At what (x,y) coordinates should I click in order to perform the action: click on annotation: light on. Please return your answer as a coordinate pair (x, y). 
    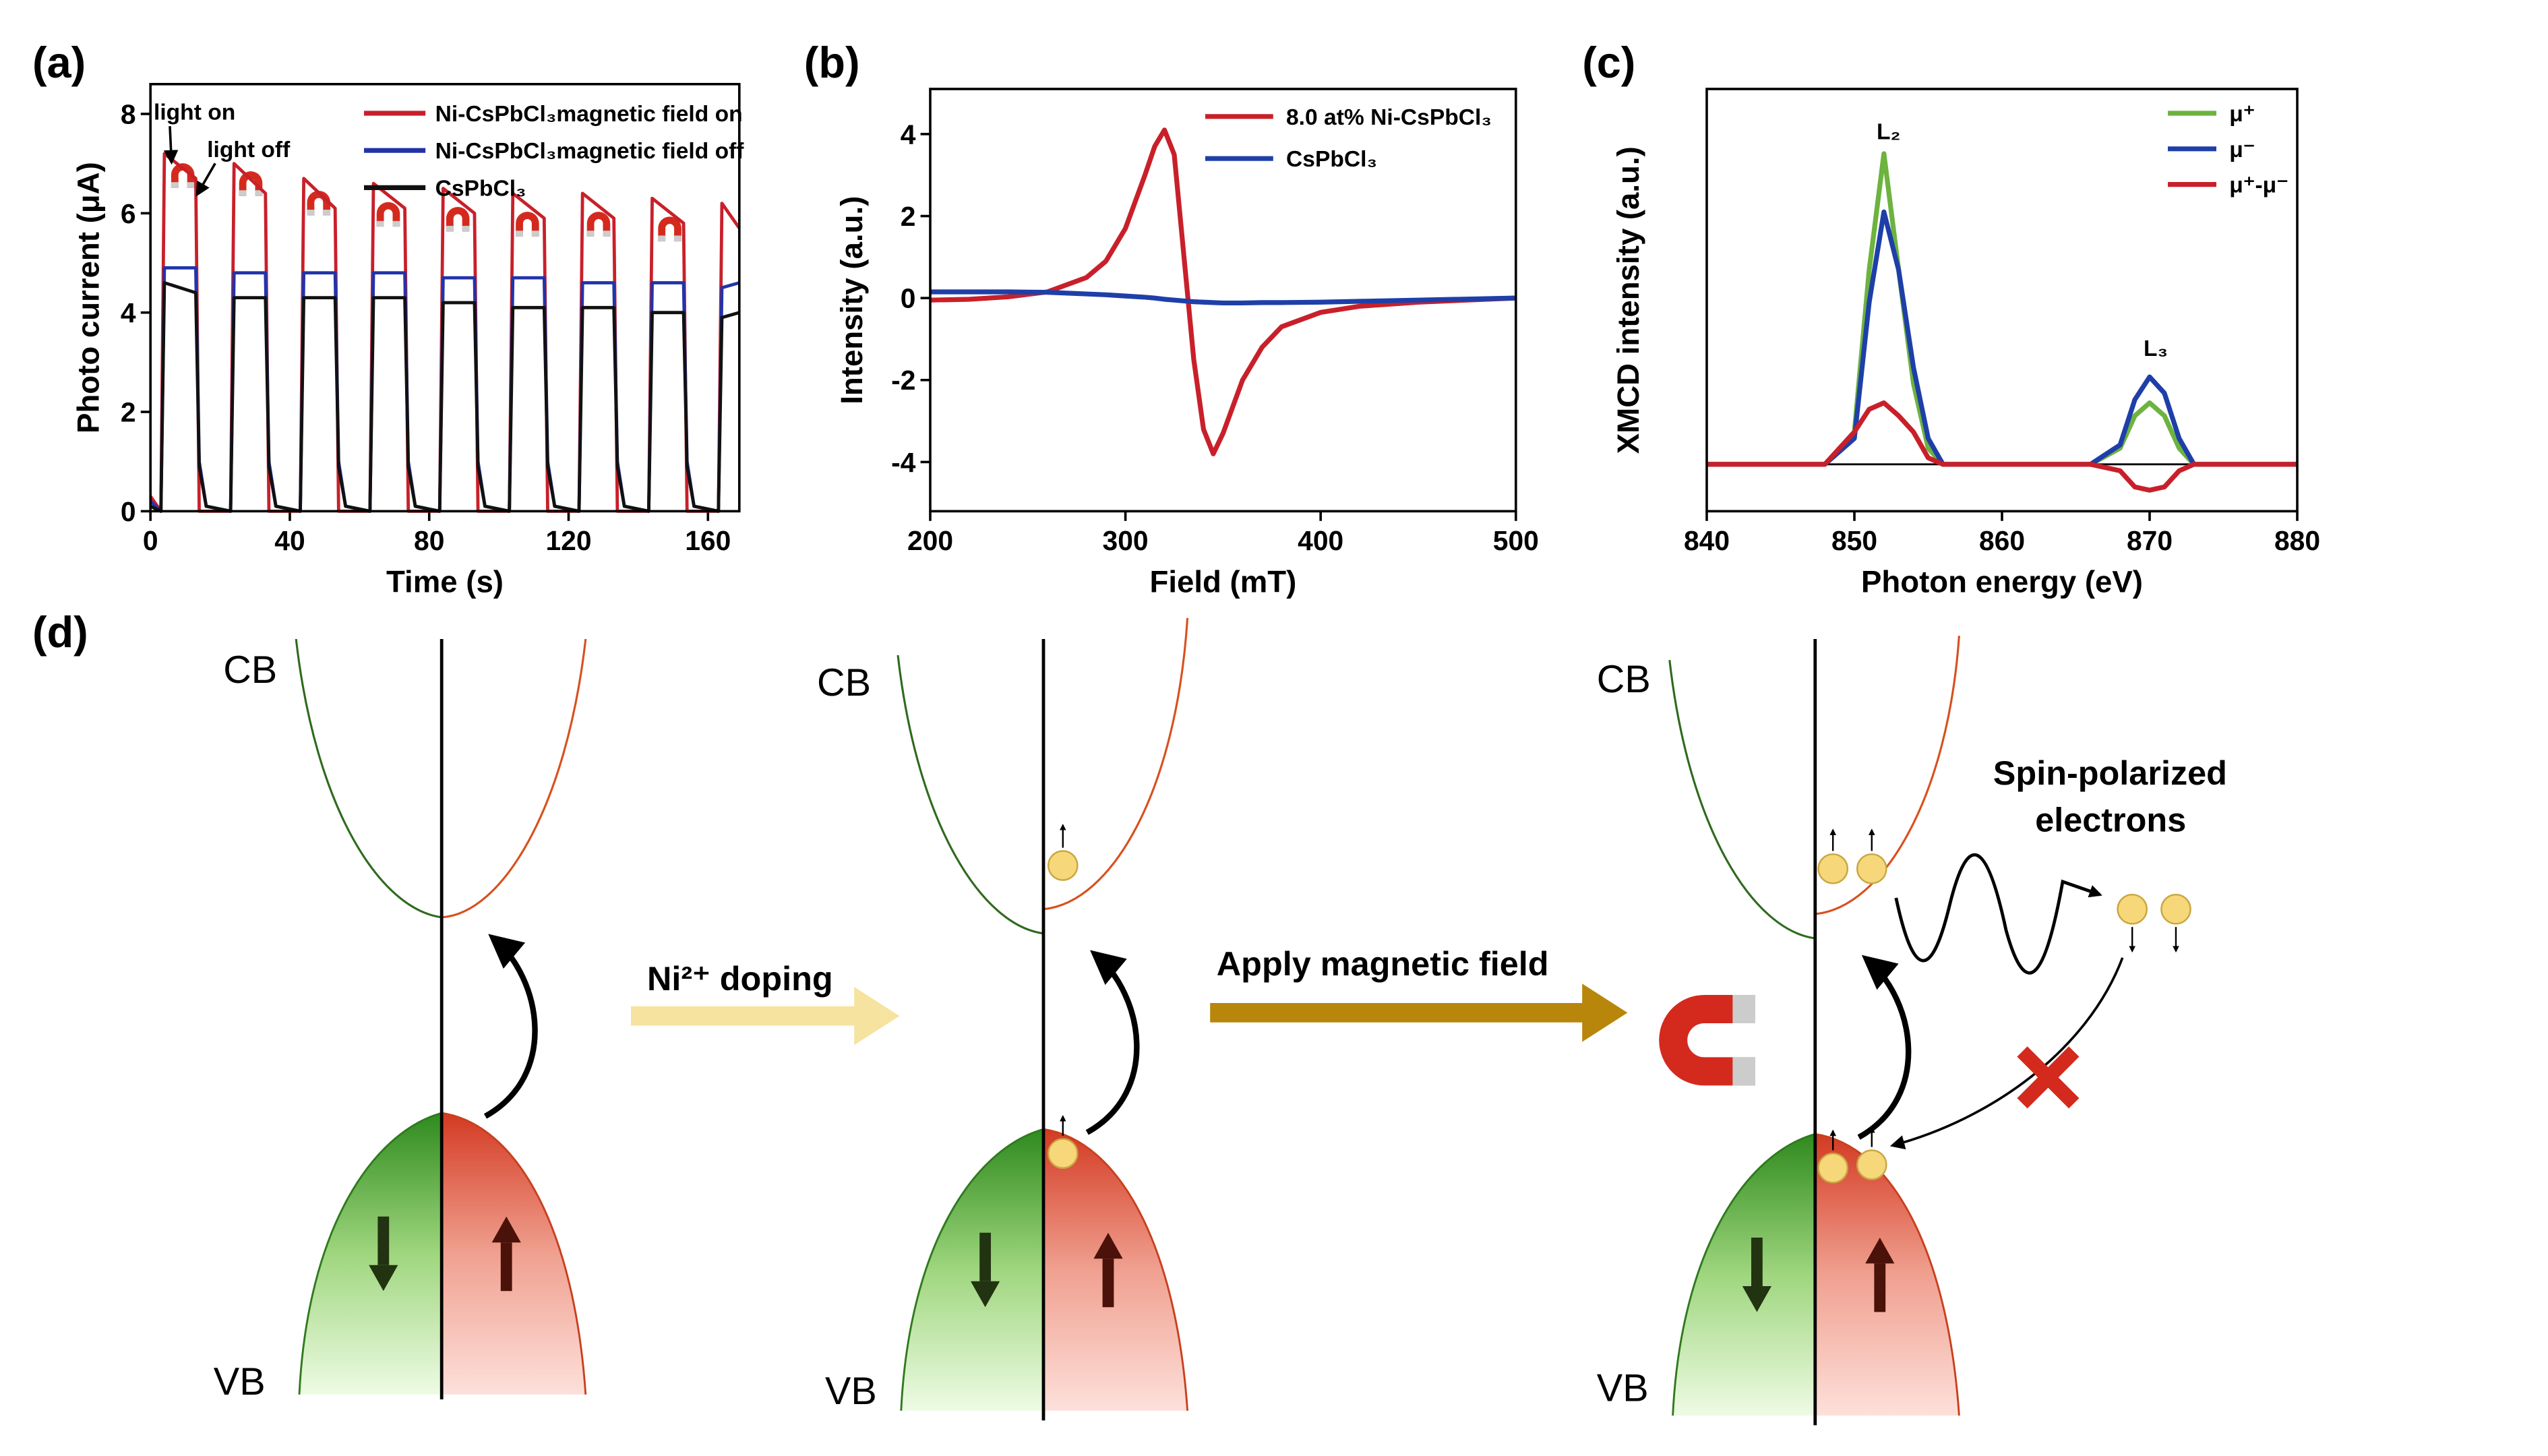
    Looking at the image, I should click on (194, 112).